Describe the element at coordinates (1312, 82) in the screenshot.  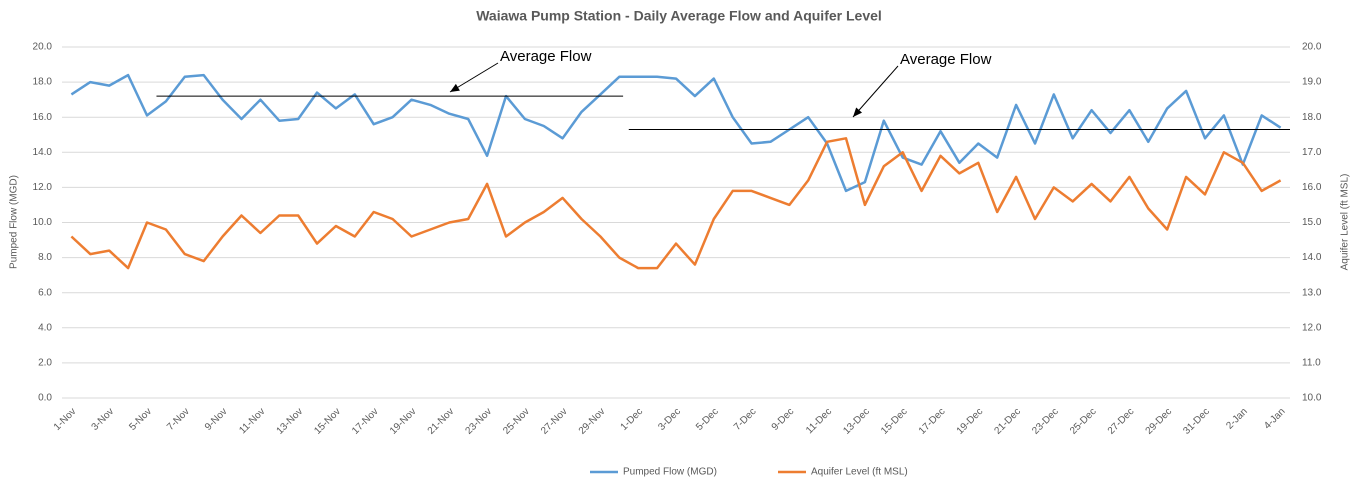
I see `y2-tick-label: 19.0` at that location.